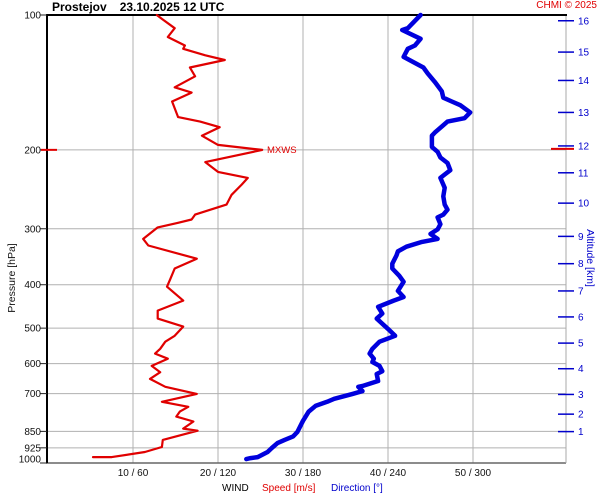  I want to click on altitude-tick-label: 3, so click(581, 395).